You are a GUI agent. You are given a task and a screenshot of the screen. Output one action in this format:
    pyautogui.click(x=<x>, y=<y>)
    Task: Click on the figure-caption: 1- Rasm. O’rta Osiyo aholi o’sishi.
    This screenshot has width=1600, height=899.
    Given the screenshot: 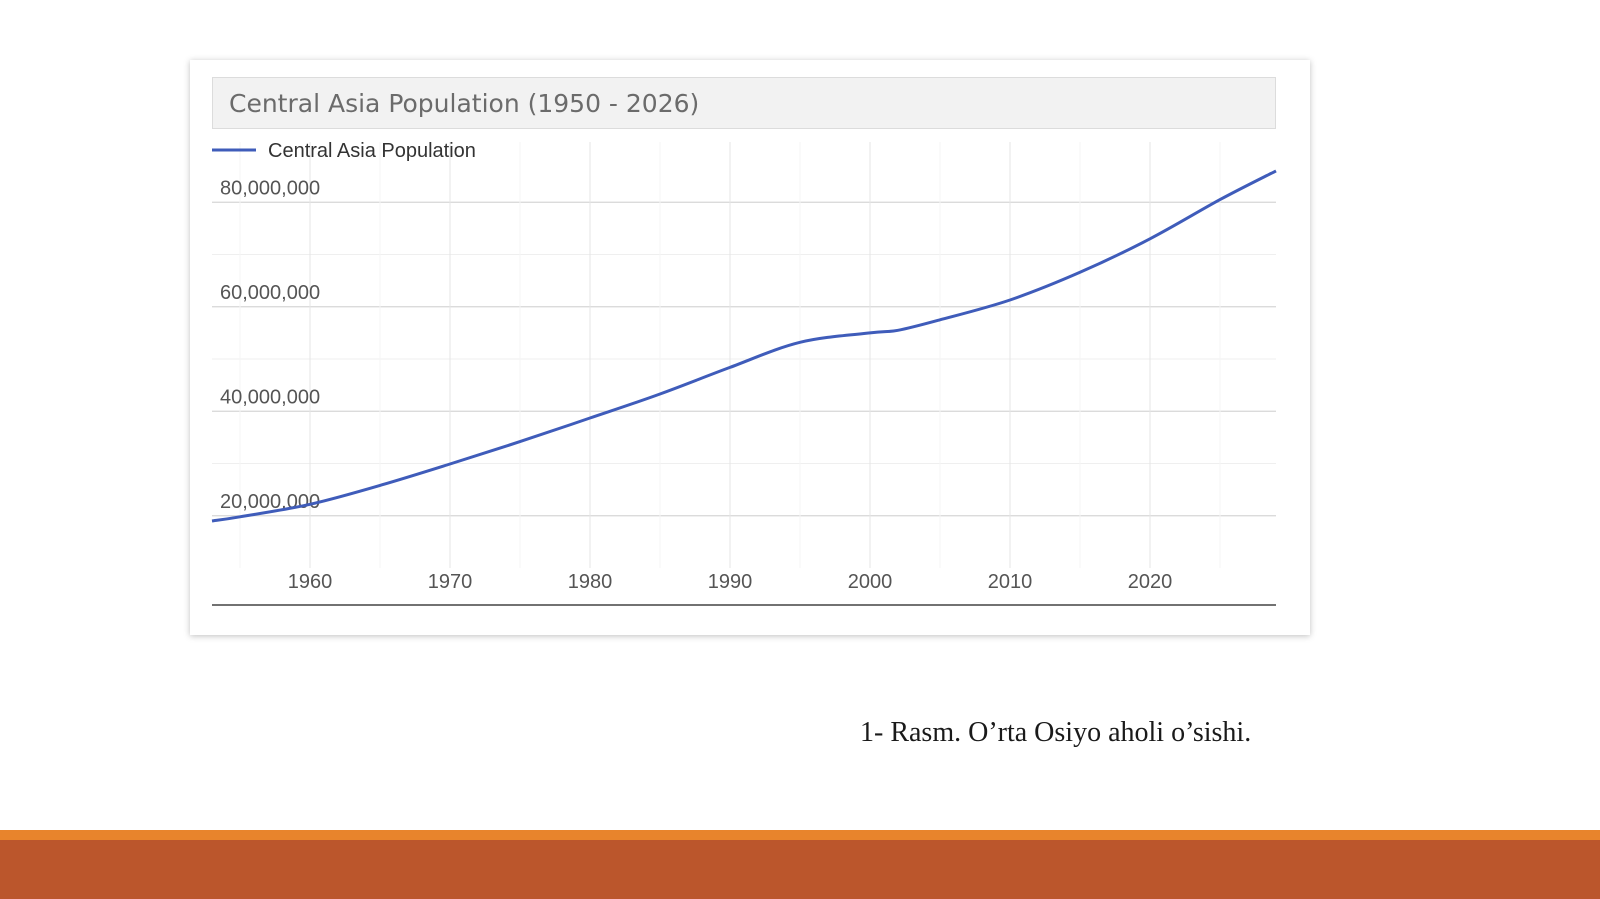 What is the action you would take?
    pyautogui.click(x=1056, y=732)
    